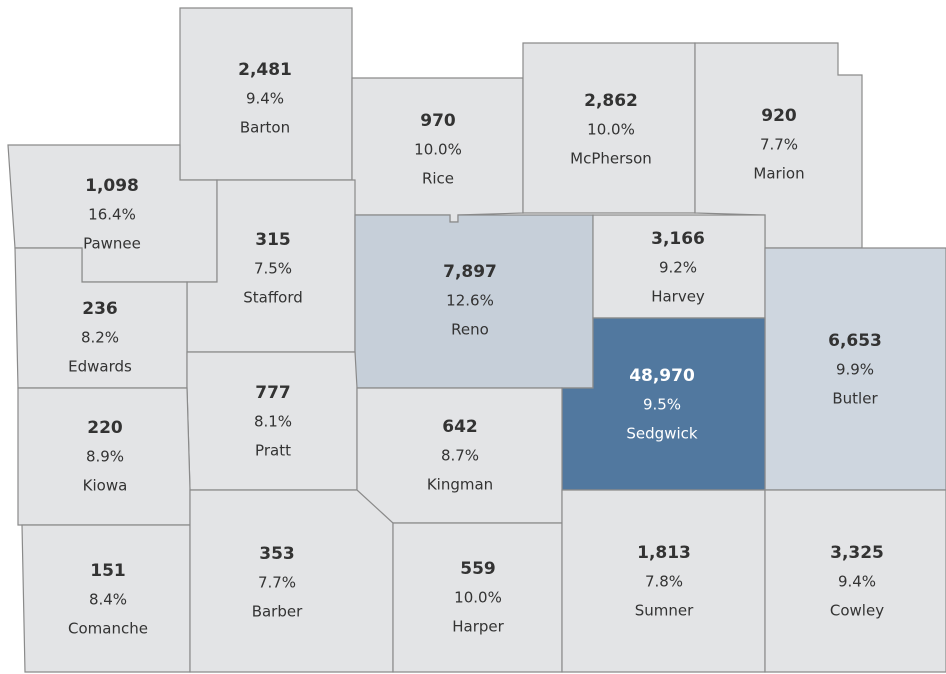 This screenshot has width=946, height=674. I want to click on county: 220 8.9% Kiowa, so click(104, 456).